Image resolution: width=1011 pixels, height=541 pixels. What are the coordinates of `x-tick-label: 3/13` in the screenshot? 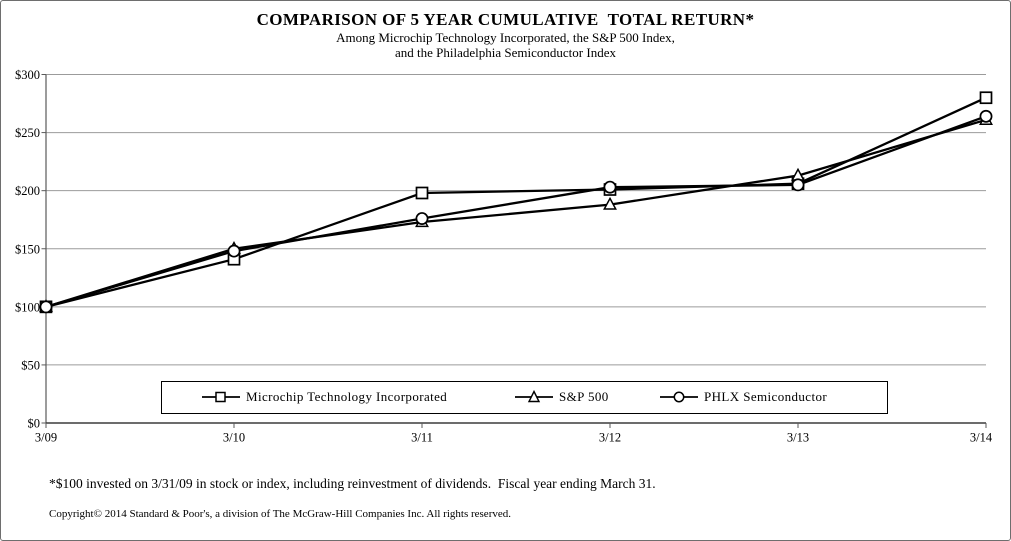 It's located at (798, 438).